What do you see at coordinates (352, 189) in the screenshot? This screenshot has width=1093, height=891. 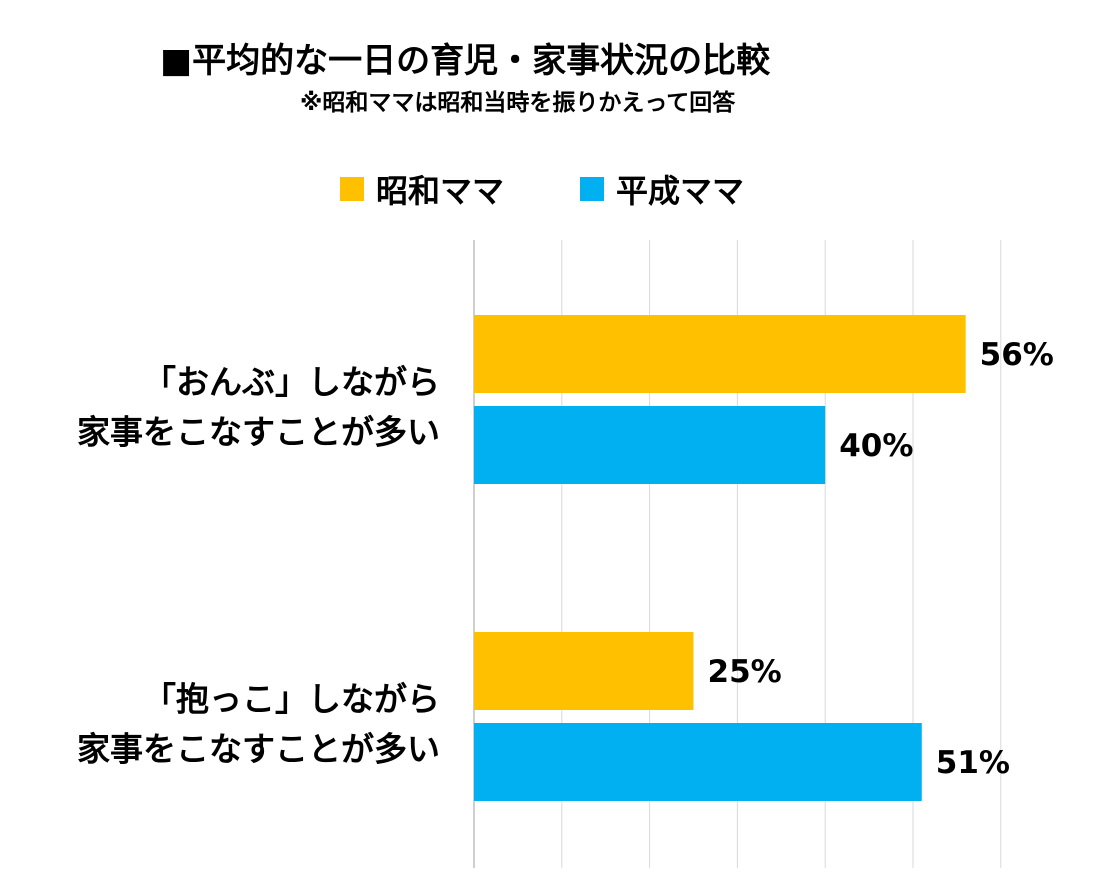 I see `legend-swatch-showa` at bounding box center [352, 189].